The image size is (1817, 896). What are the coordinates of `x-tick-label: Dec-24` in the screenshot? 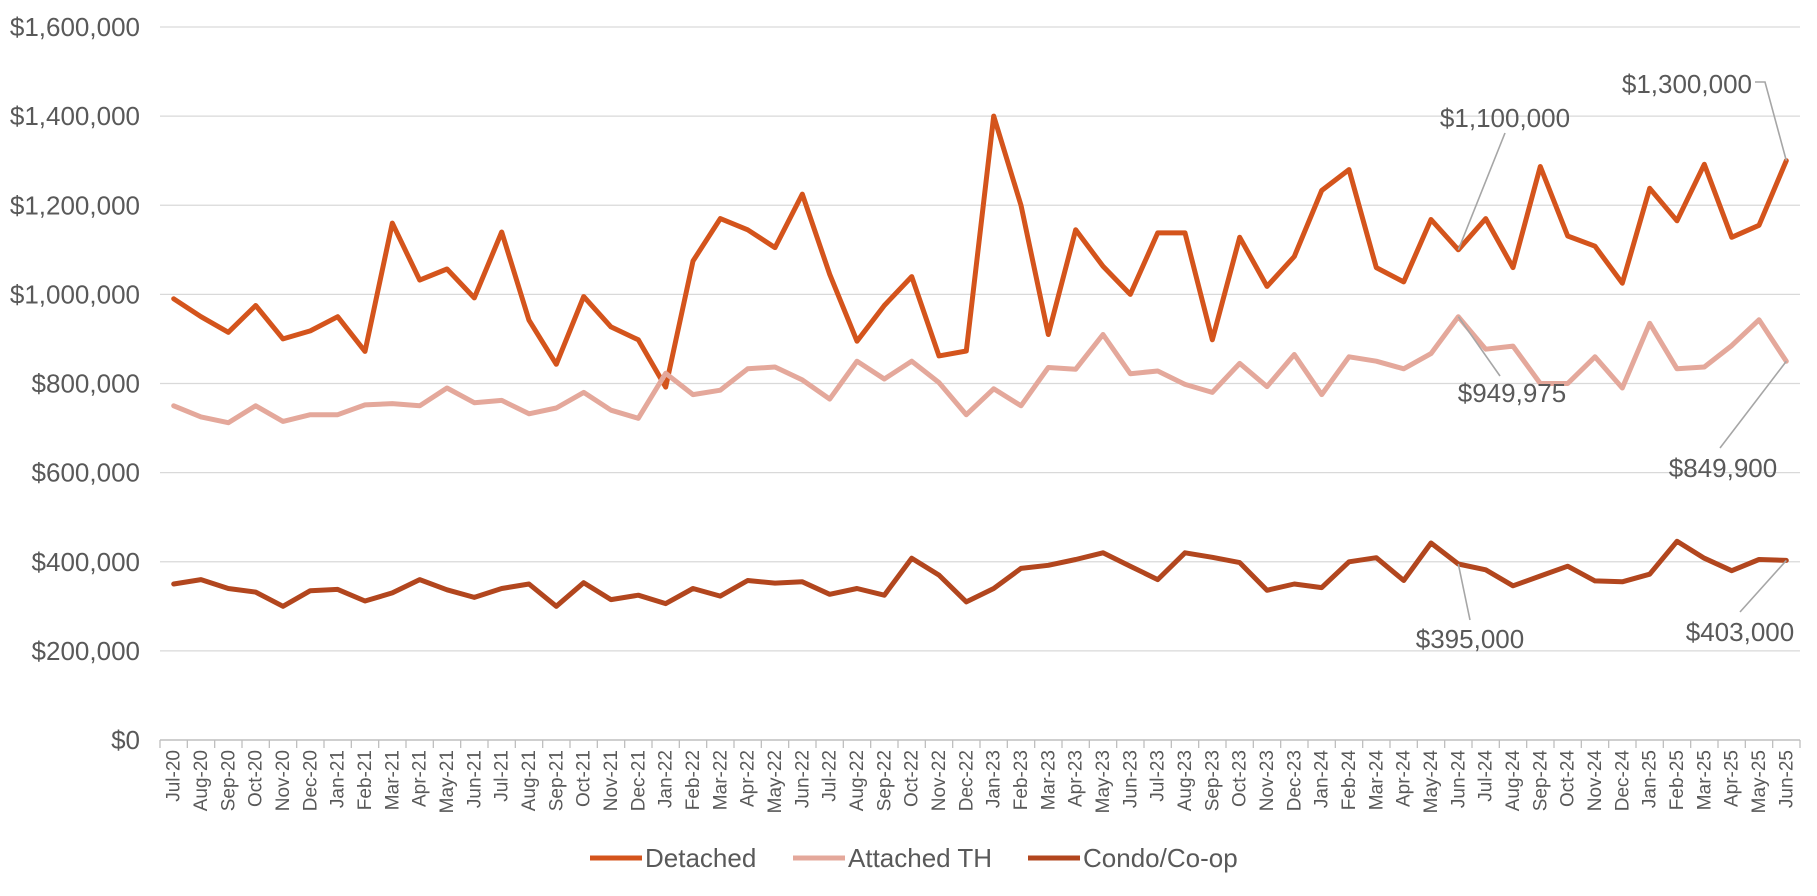 It's located at (1622, 781).